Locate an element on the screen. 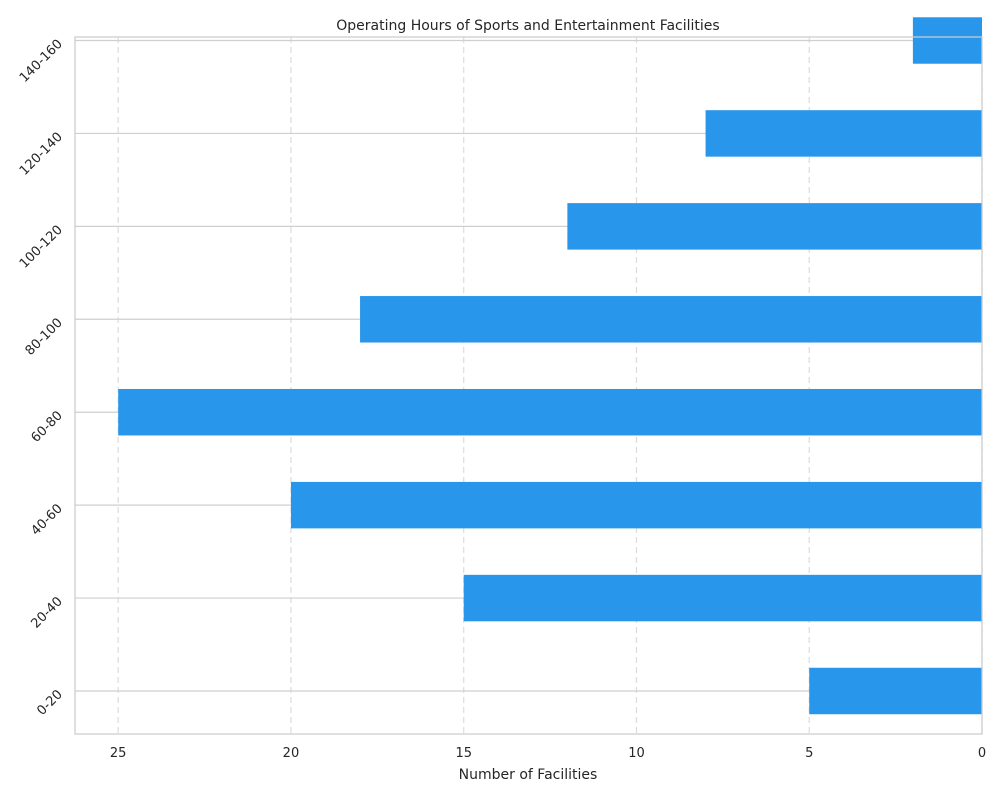 The image size is (1000, 804). x-axis-label: Number of Facilities is located at coordinates (528, 775).